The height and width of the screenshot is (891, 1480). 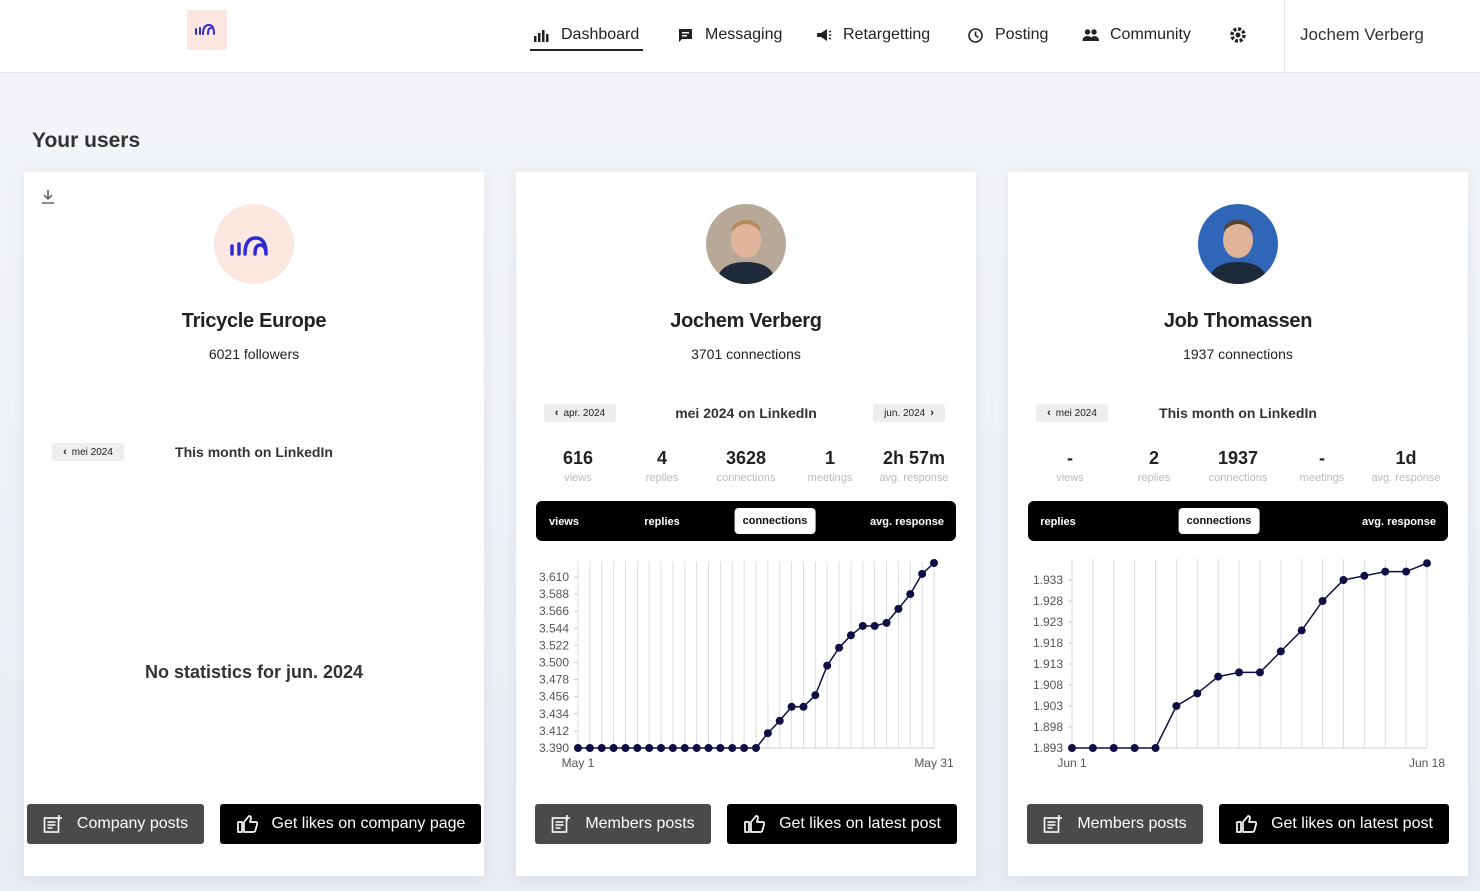 I want to click on x-tick-label: May 1, so click(x=578, y=763).